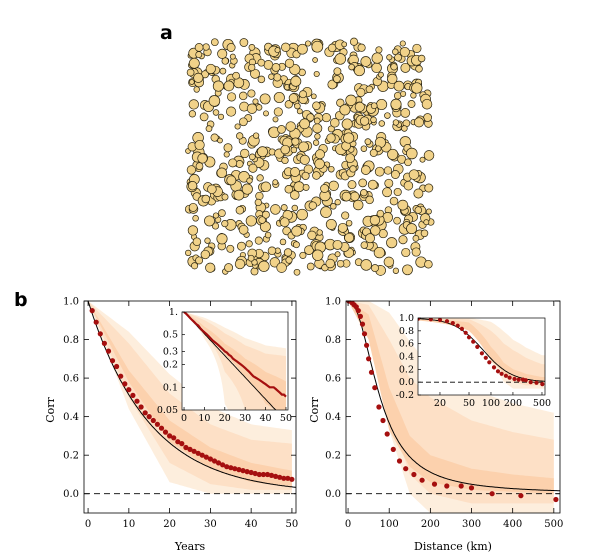  I want to click on x-tick-label: 300, so click(471, 524).